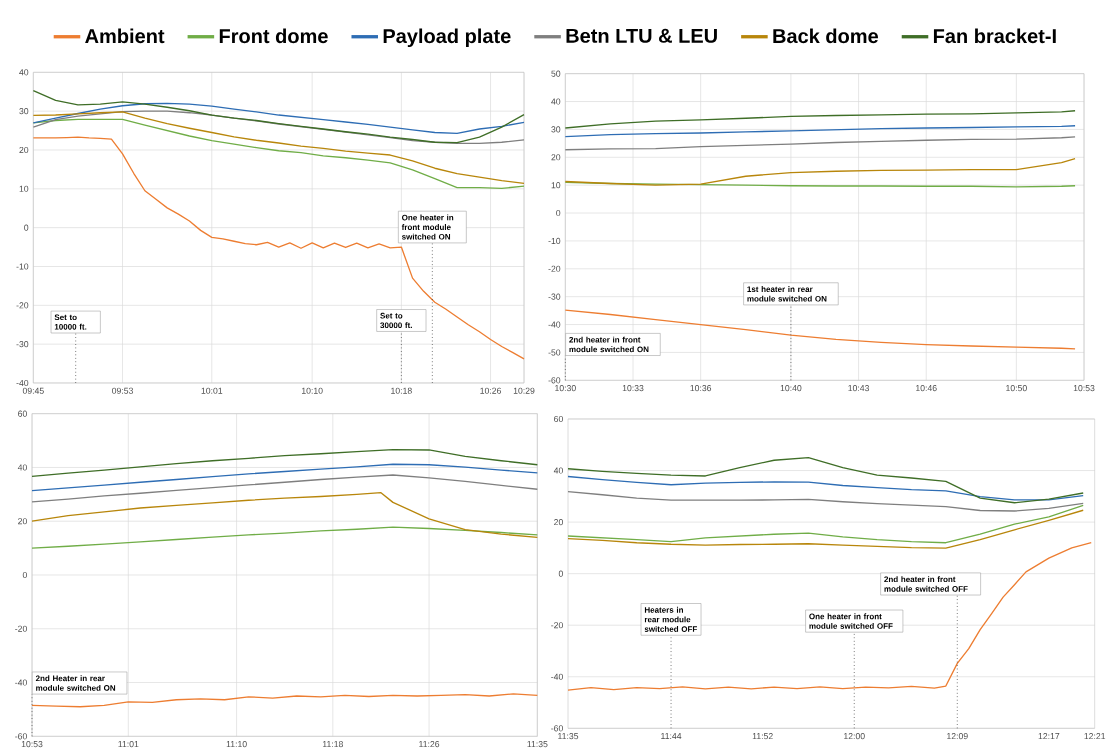  Describe the element at coordinates (994, 36) in the screenshot. I see `legend-label: Fan bracket-I` at that location.